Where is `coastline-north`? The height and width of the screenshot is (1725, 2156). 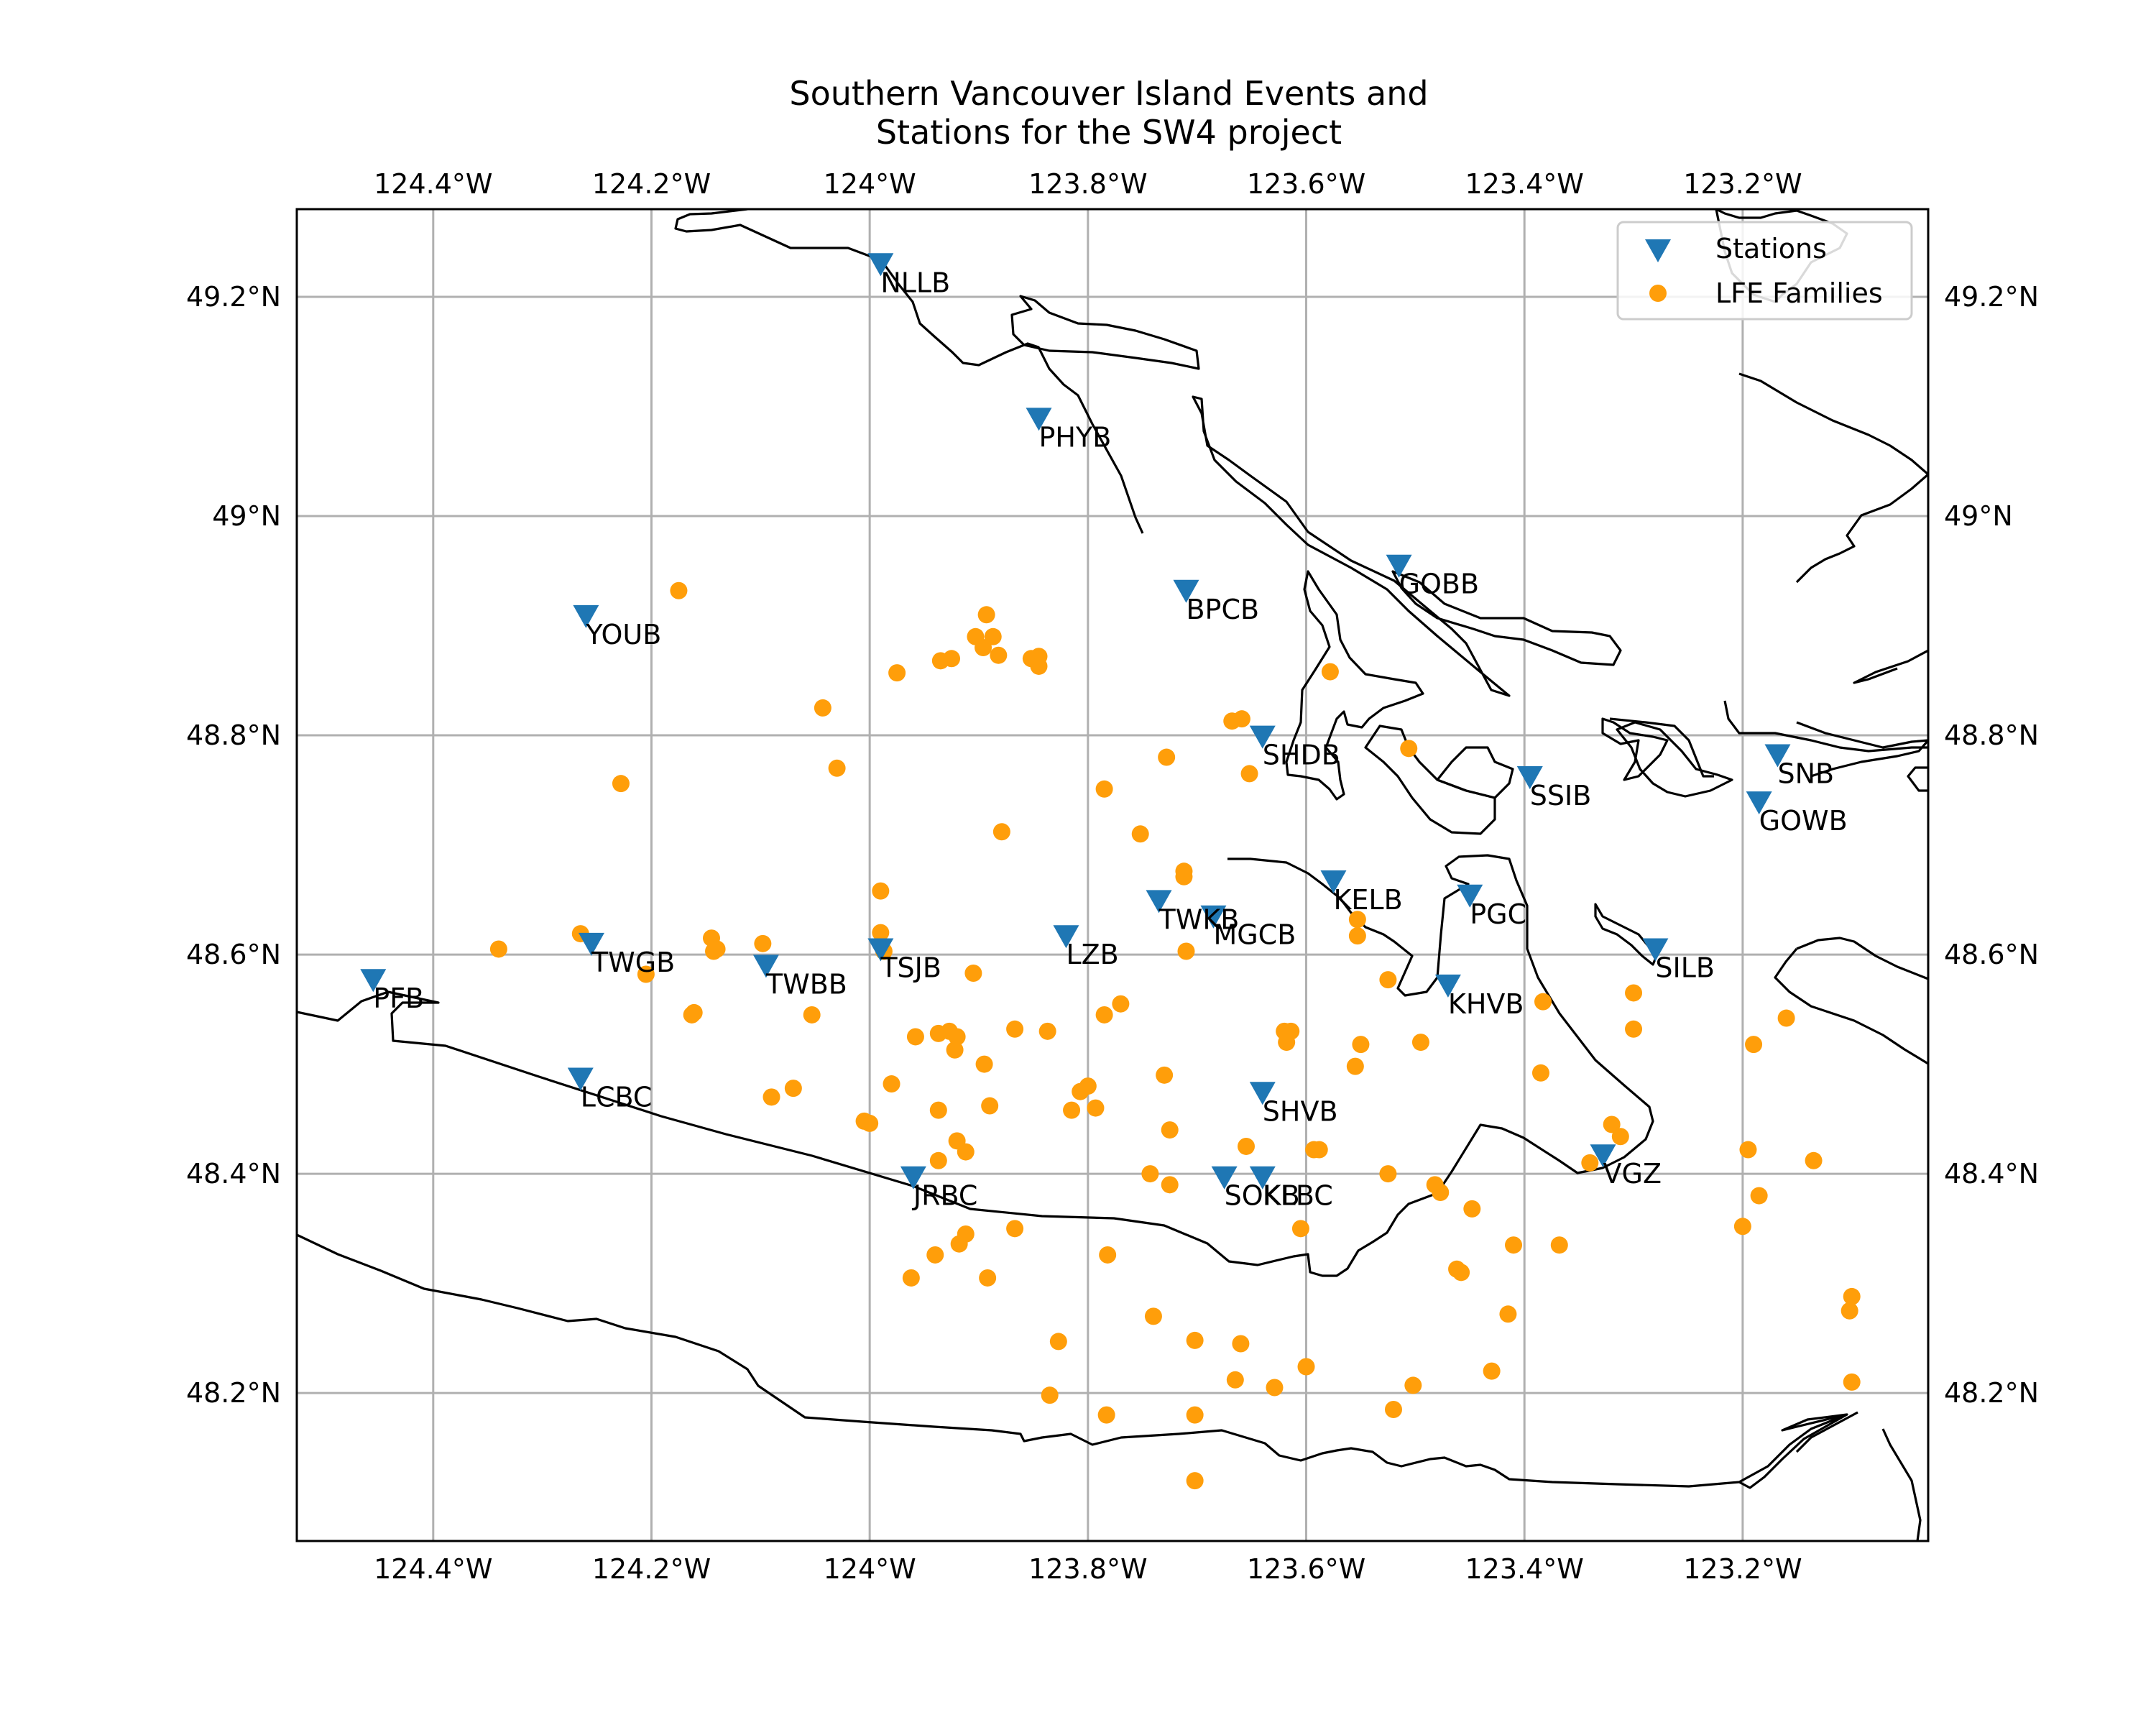 coastline-north is located at coordinates (909, 371).